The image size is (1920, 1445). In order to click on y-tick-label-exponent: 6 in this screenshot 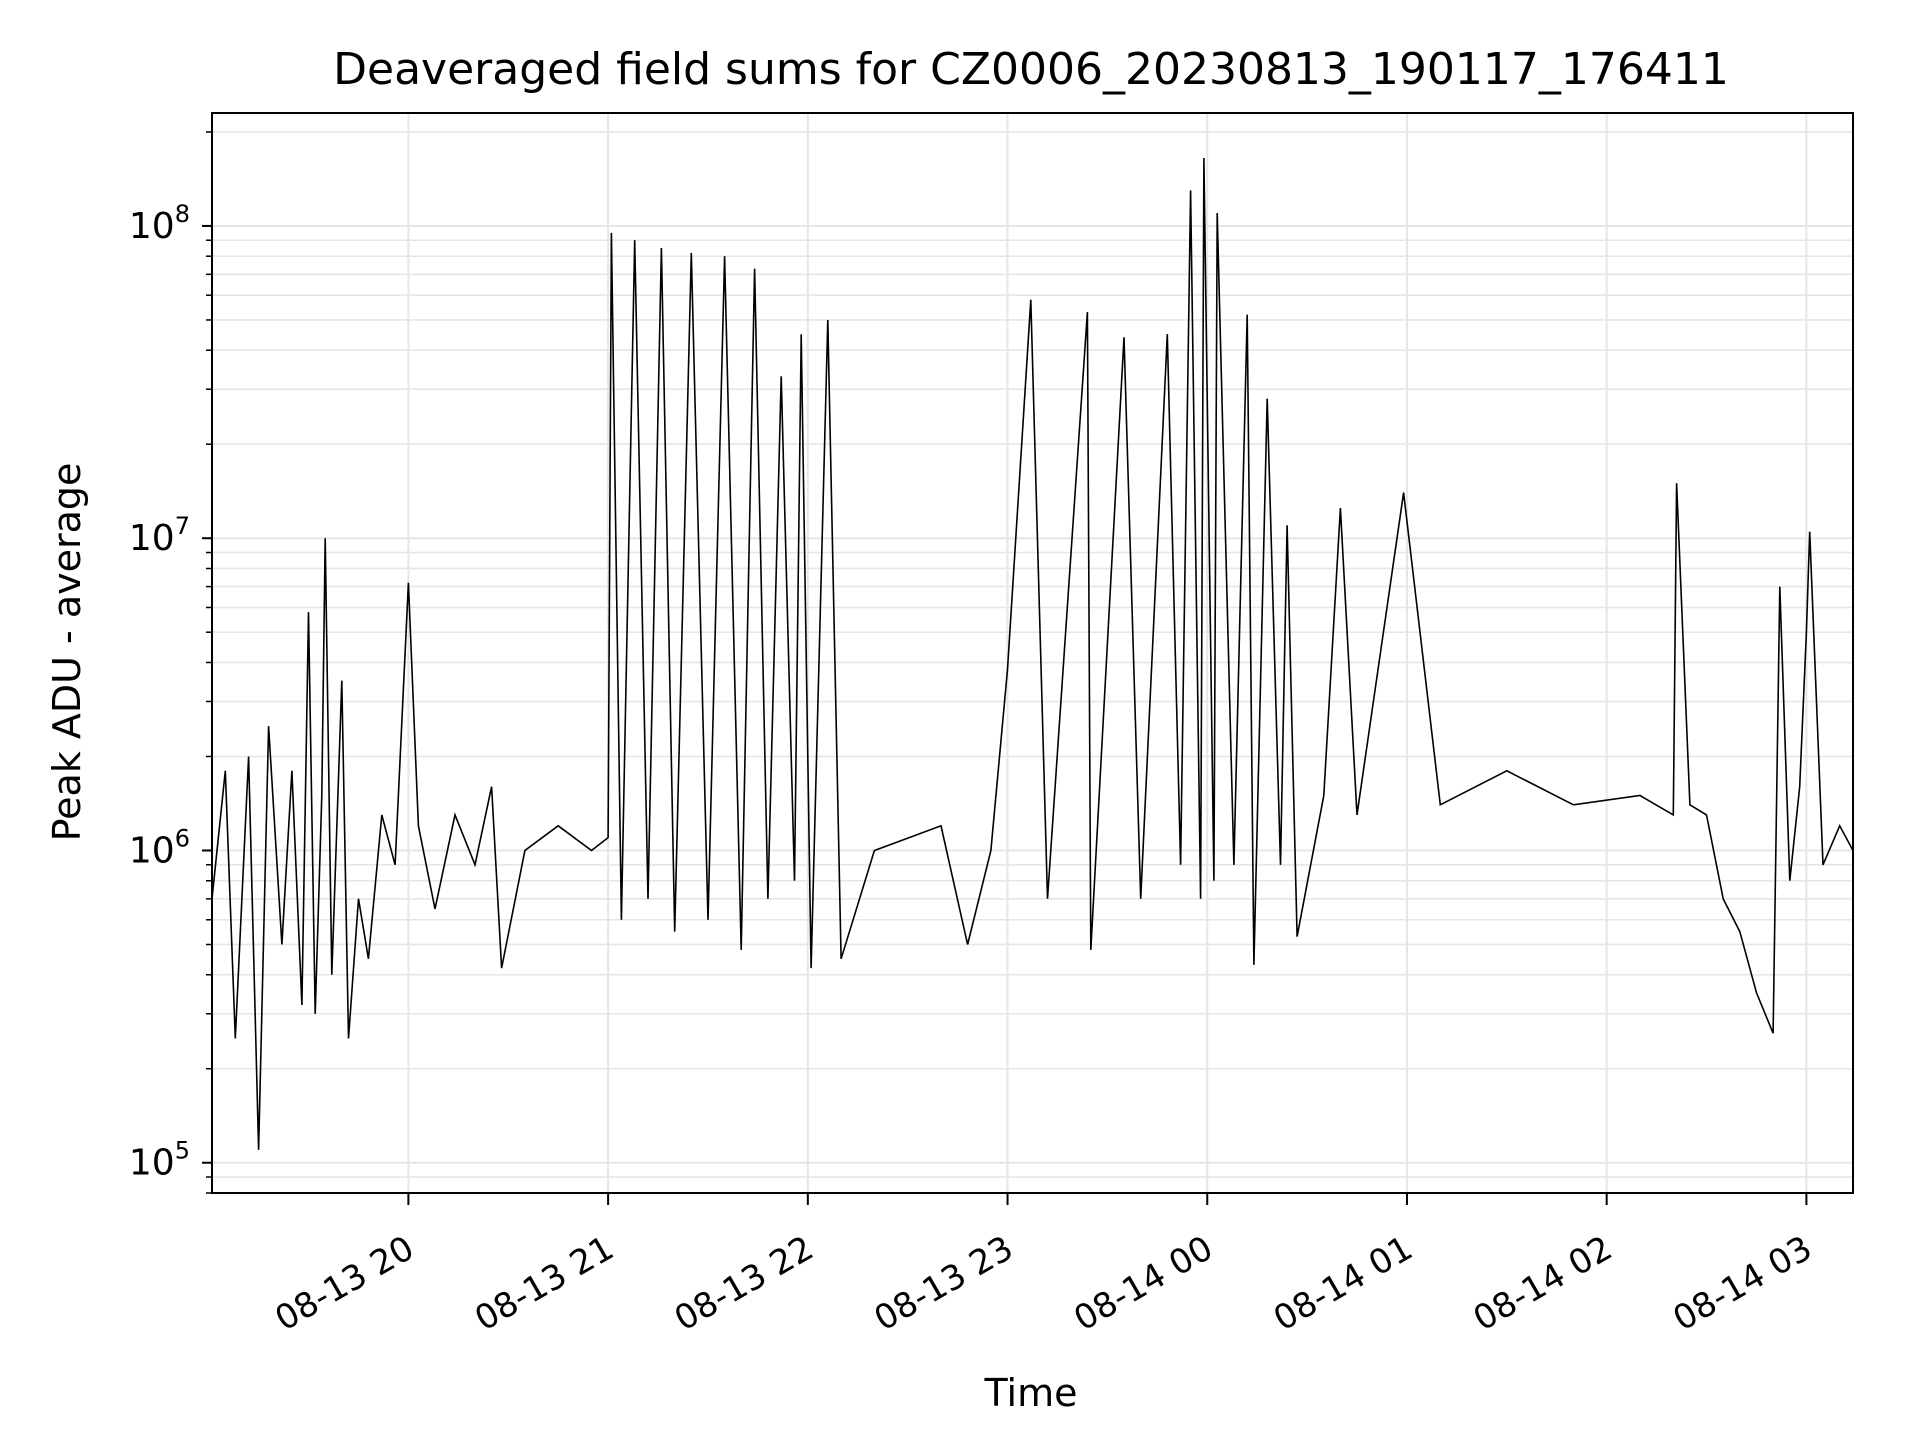, I will do `click(182, 838)`.